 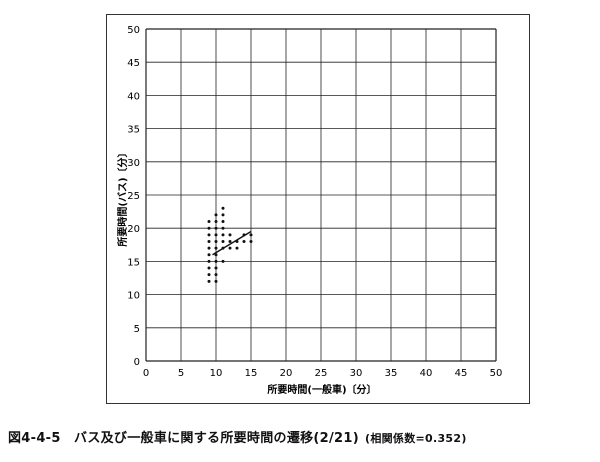 I want to click on trendline, so click(x=232, y=243).